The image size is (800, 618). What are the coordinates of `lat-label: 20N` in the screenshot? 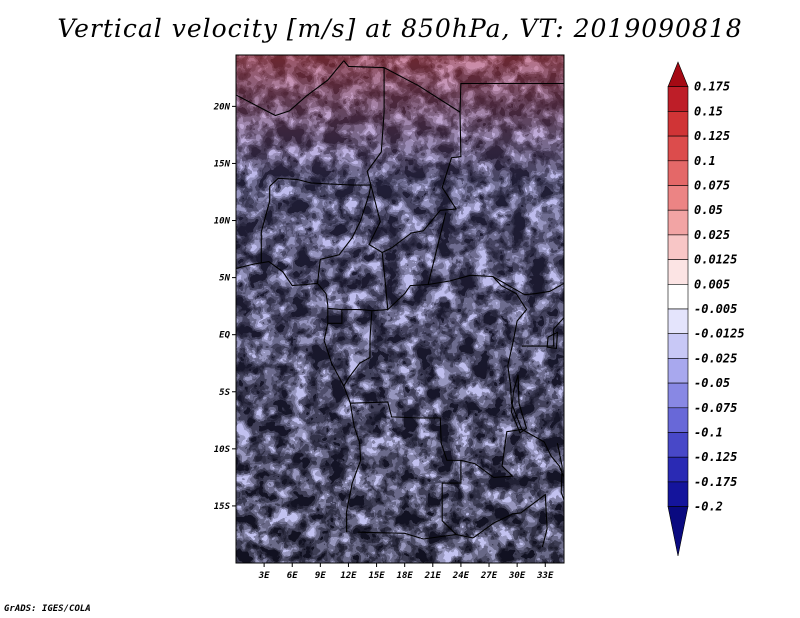 It's located at (222, 107).